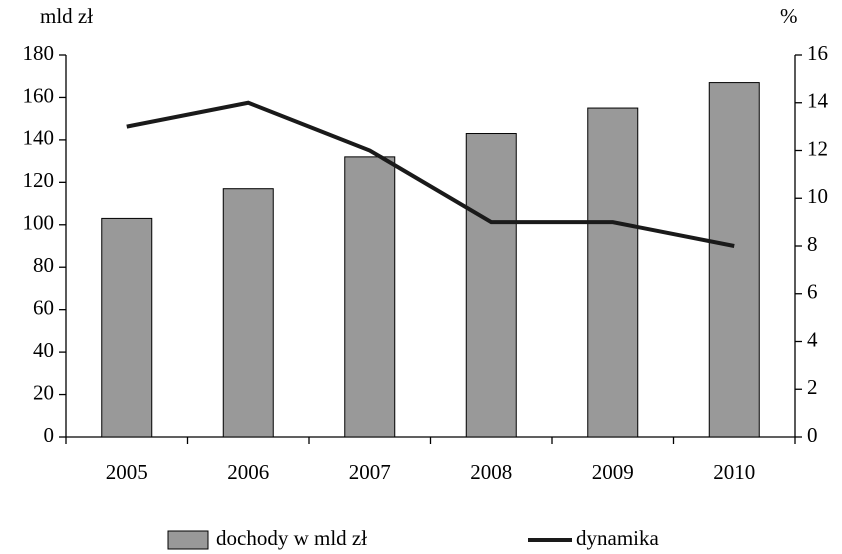  Describe the element at coordinates (43, 350) in the screenshot. I see `y-tick-label: 40` at that location.